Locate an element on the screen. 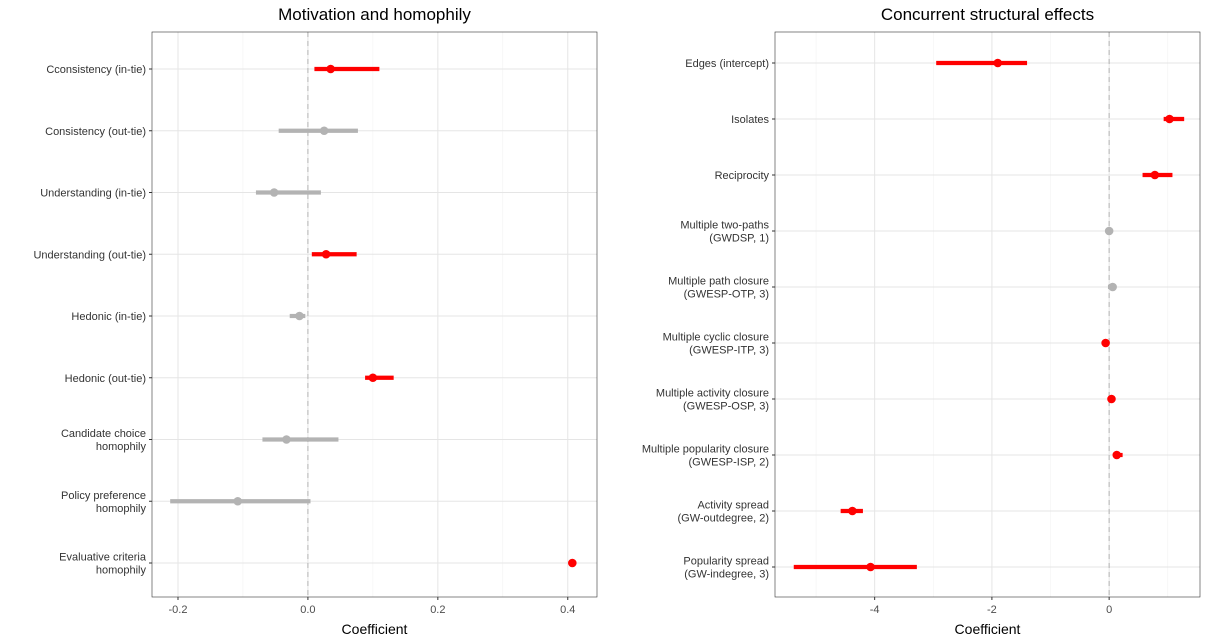 The width and height of the screenshot is (1208, 641). panel-title: Motivation and homophily is located at coordinates (374, 14).